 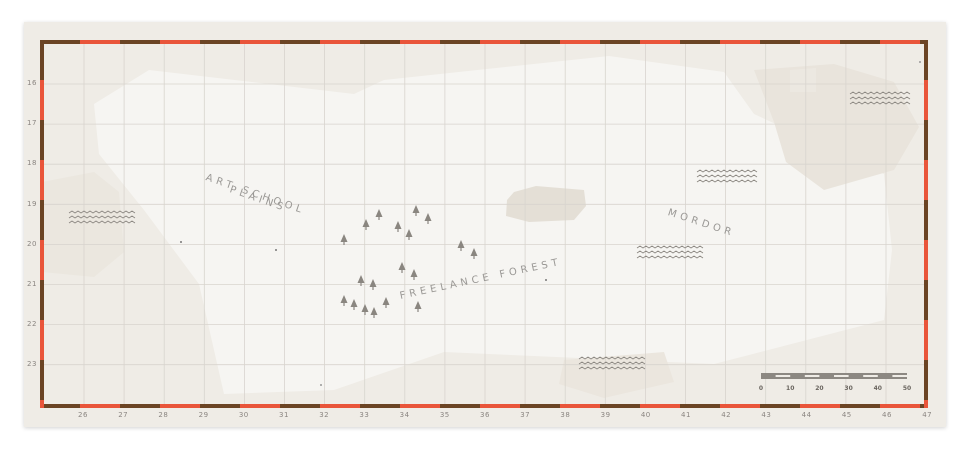 What do you see at coordinates (163, 415) in the screenshot?
I see `longitude-label: 28` at bounding box center [163, 415].